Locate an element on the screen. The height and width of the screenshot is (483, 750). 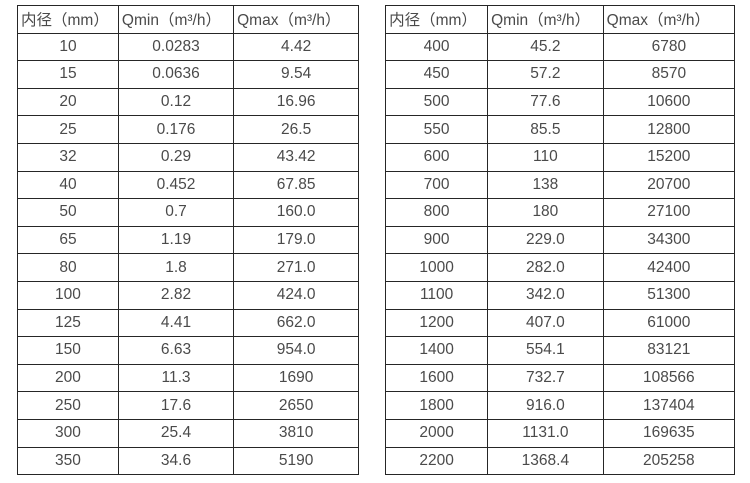
table-cell: 1100 is located at coordinates (437, 295).